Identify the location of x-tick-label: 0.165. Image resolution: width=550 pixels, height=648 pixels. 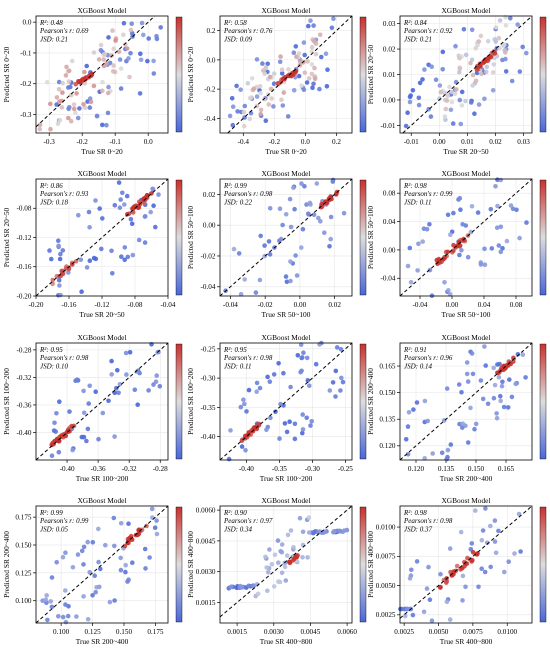
(506, 469).